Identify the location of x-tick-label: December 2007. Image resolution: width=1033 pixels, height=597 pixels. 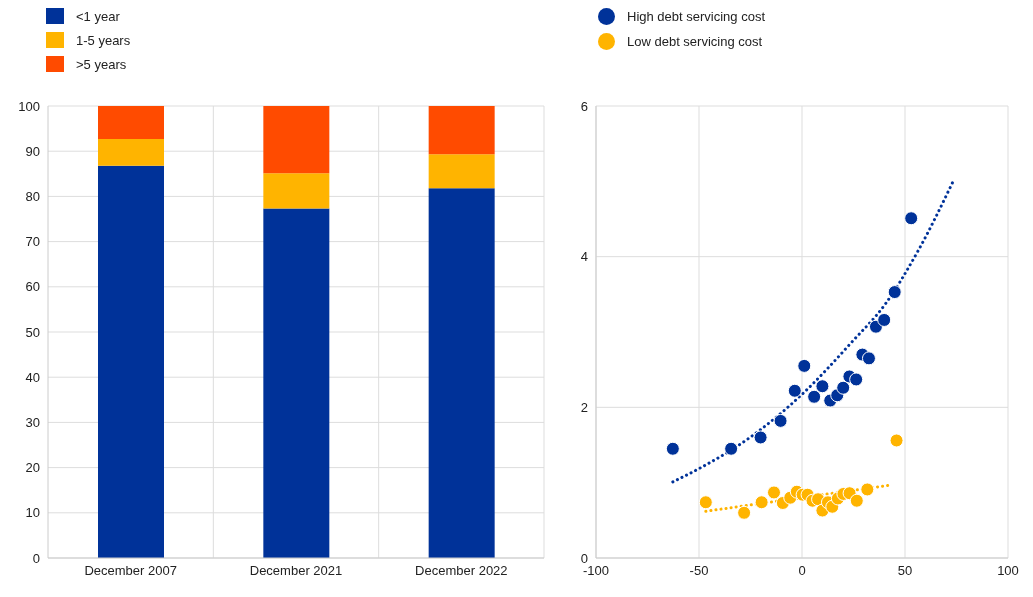
(130, 571).